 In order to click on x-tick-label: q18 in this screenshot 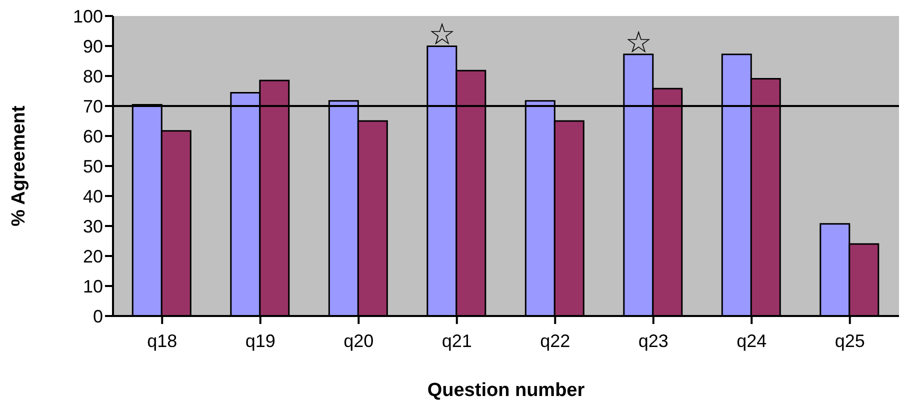, I will do `click(162, 340)`.